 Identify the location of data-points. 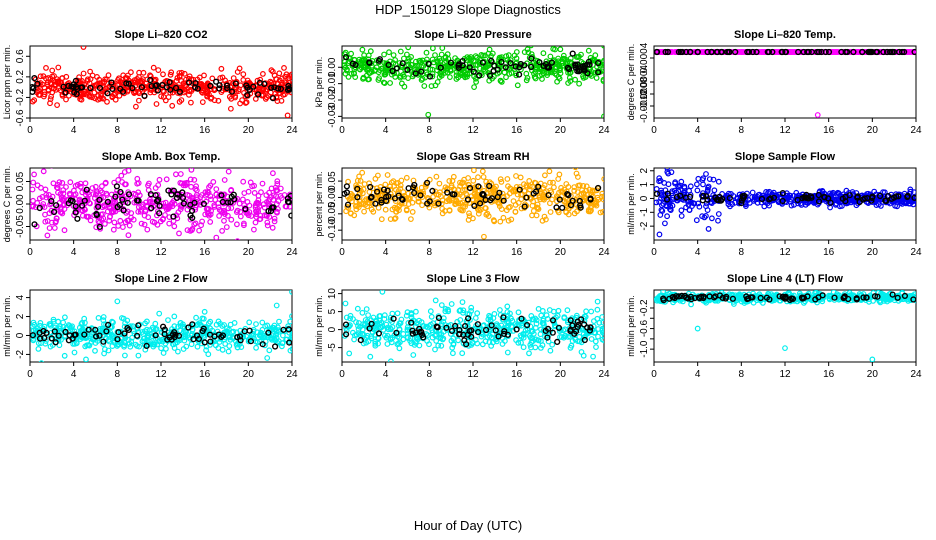
(473, 204).